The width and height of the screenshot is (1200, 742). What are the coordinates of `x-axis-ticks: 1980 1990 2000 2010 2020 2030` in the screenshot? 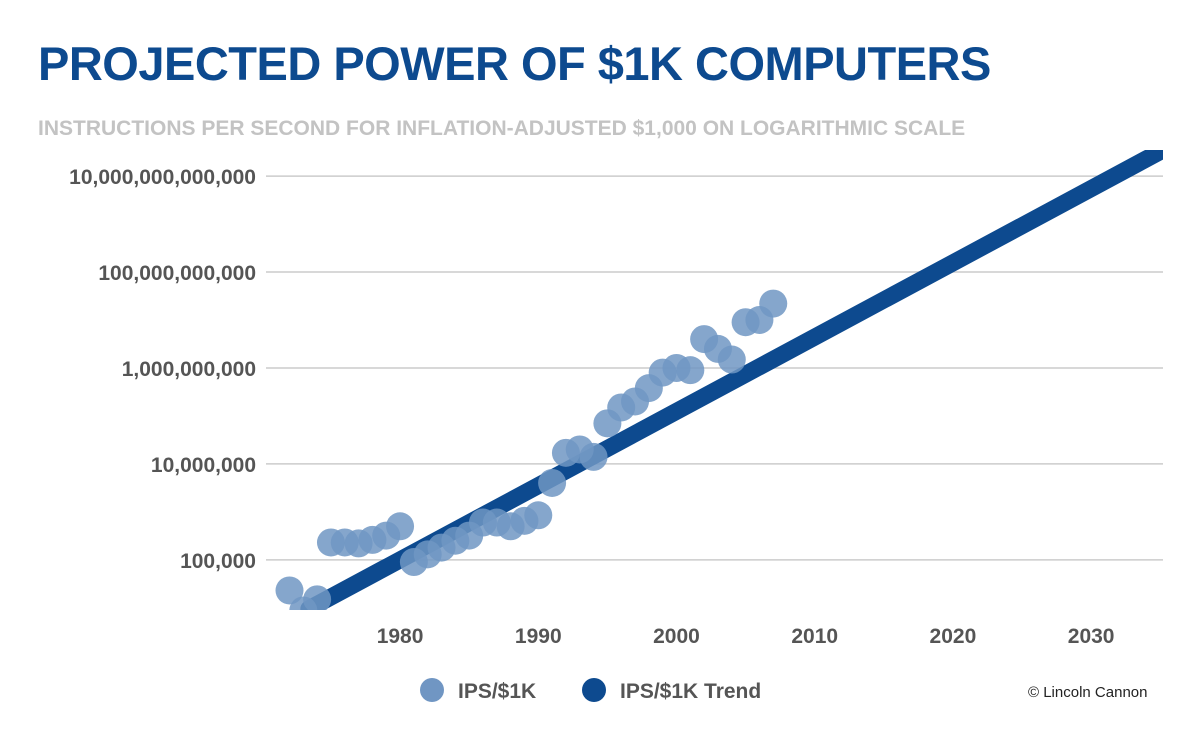 It's located at (746, 636).